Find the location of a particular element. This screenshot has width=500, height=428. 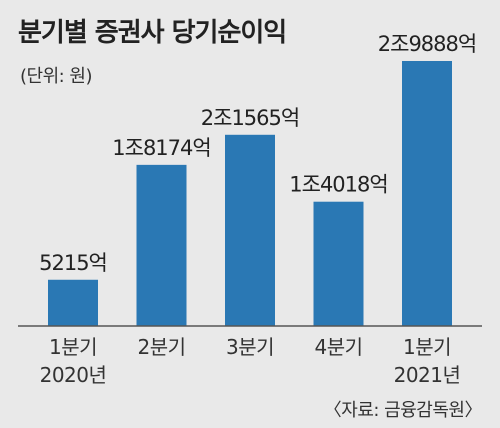

value-label-1: 1조8174억 is located at coordinates (161, 148).